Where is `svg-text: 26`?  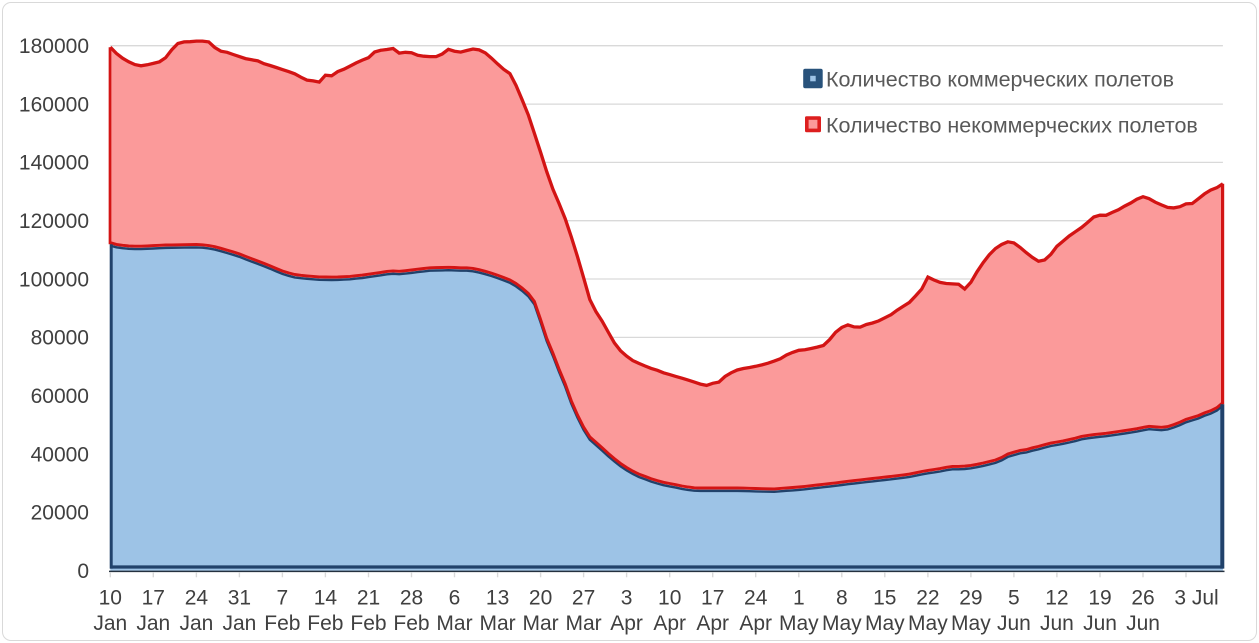
svg-text: 26 is located at coordinates (1142, 598).